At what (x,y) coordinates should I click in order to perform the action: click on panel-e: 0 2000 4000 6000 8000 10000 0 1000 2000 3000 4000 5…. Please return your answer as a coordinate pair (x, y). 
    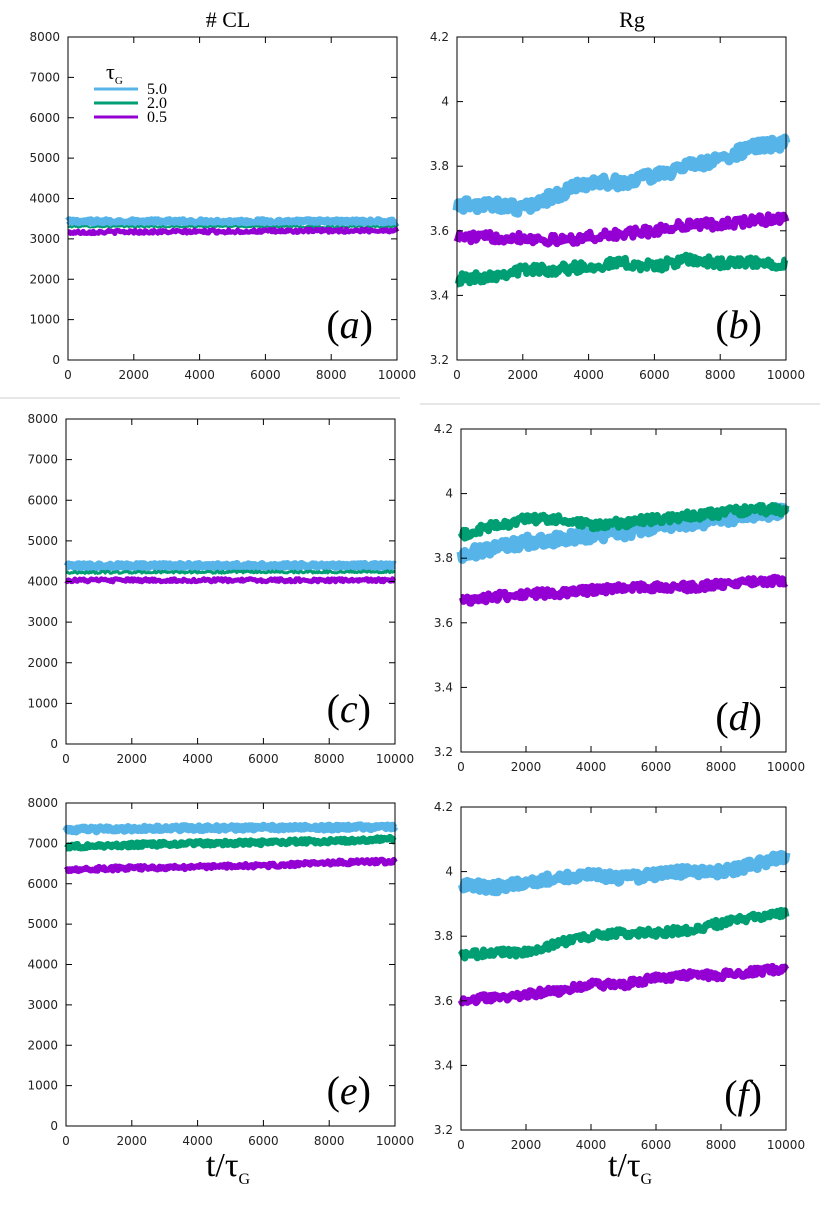
    Looking at the image, I should click on (220, 972).